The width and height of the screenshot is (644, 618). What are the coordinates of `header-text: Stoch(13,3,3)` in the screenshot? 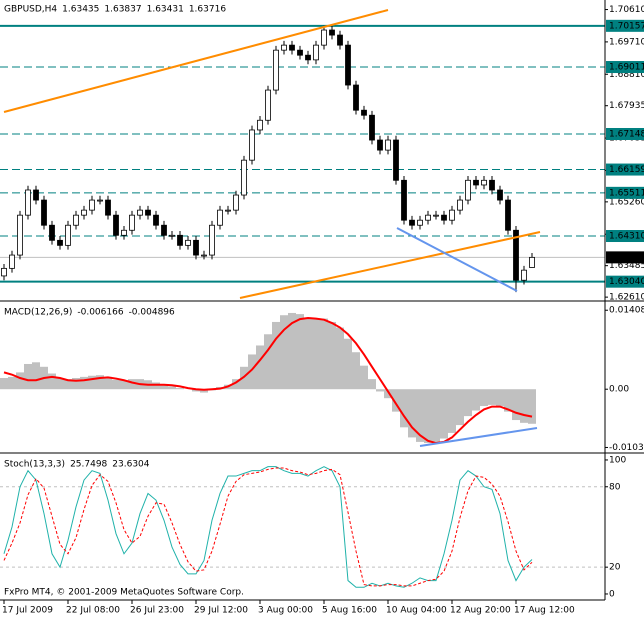 It's located at (34, 465).